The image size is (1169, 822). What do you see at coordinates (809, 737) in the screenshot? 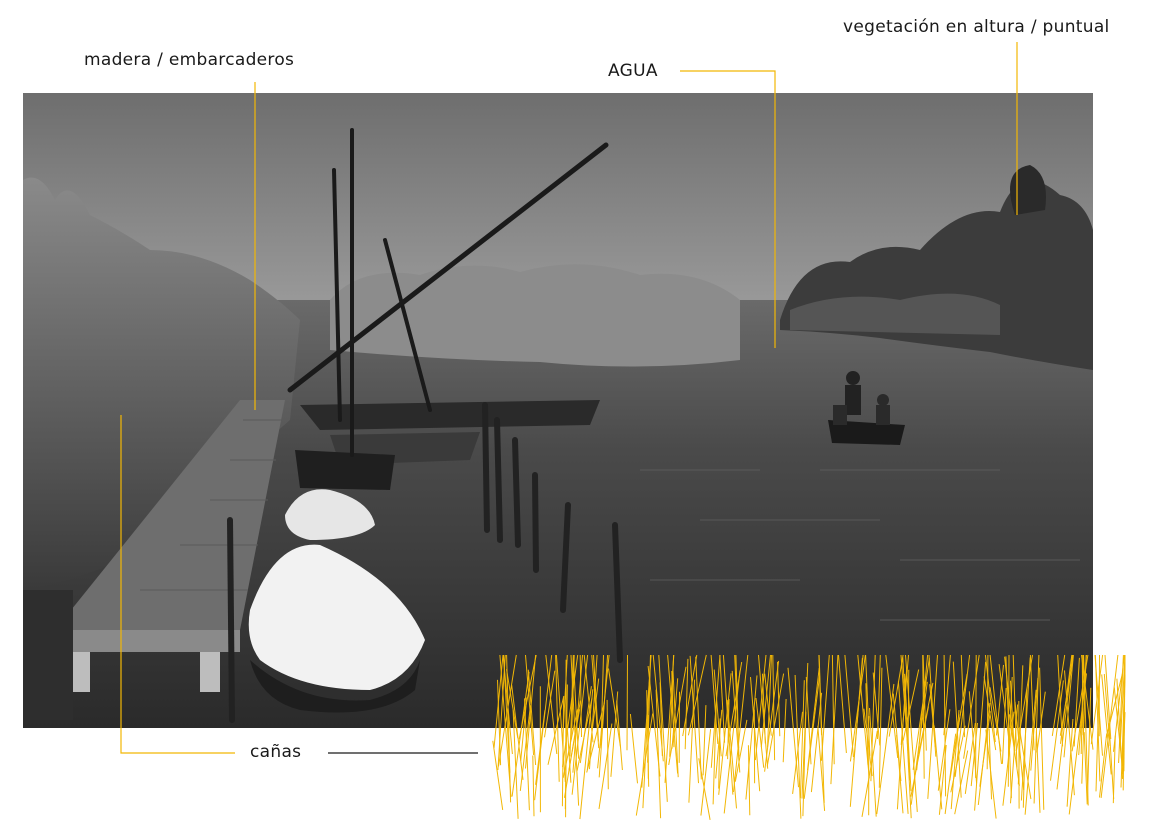
I see `reed-hatching` at bounding box center [809, 737].